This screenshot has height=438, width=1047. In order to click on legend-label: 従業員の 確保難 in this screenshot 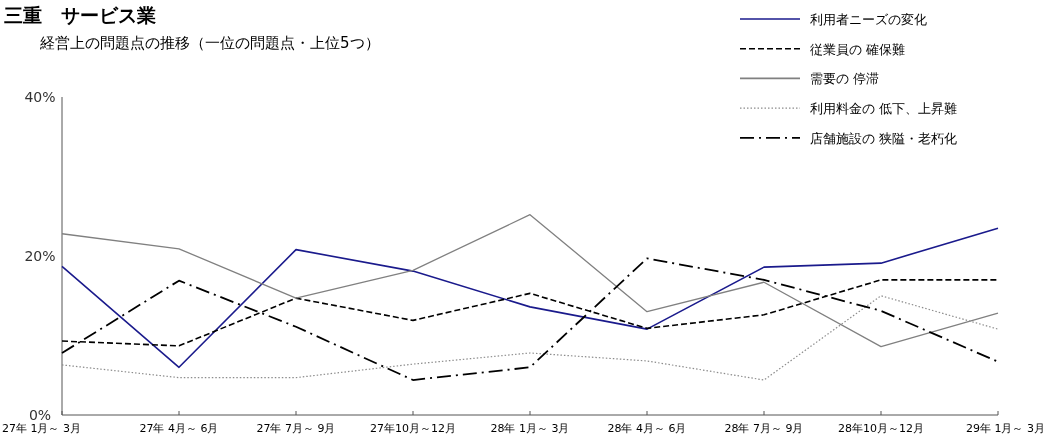, I will do `click(858, 49)`.